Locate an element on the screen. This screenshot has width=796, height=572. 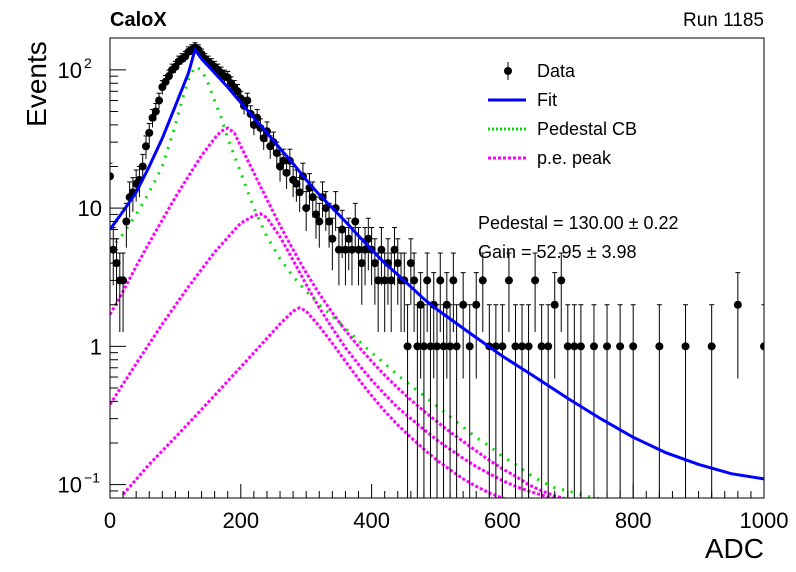
legend-marker is located at coordinates (508, 71).